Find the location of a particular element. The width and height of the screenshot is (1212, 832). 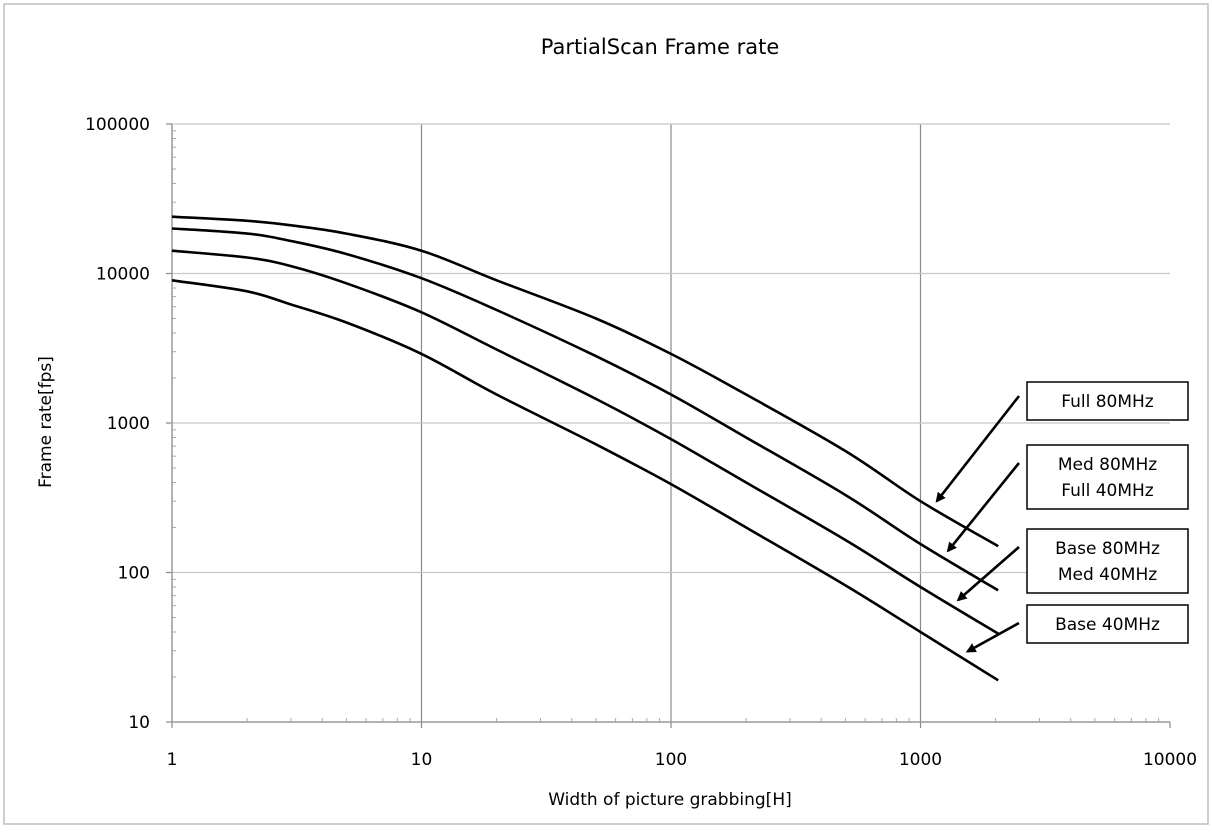

y-tick-label: 10 is located at coordinates (139, 723).